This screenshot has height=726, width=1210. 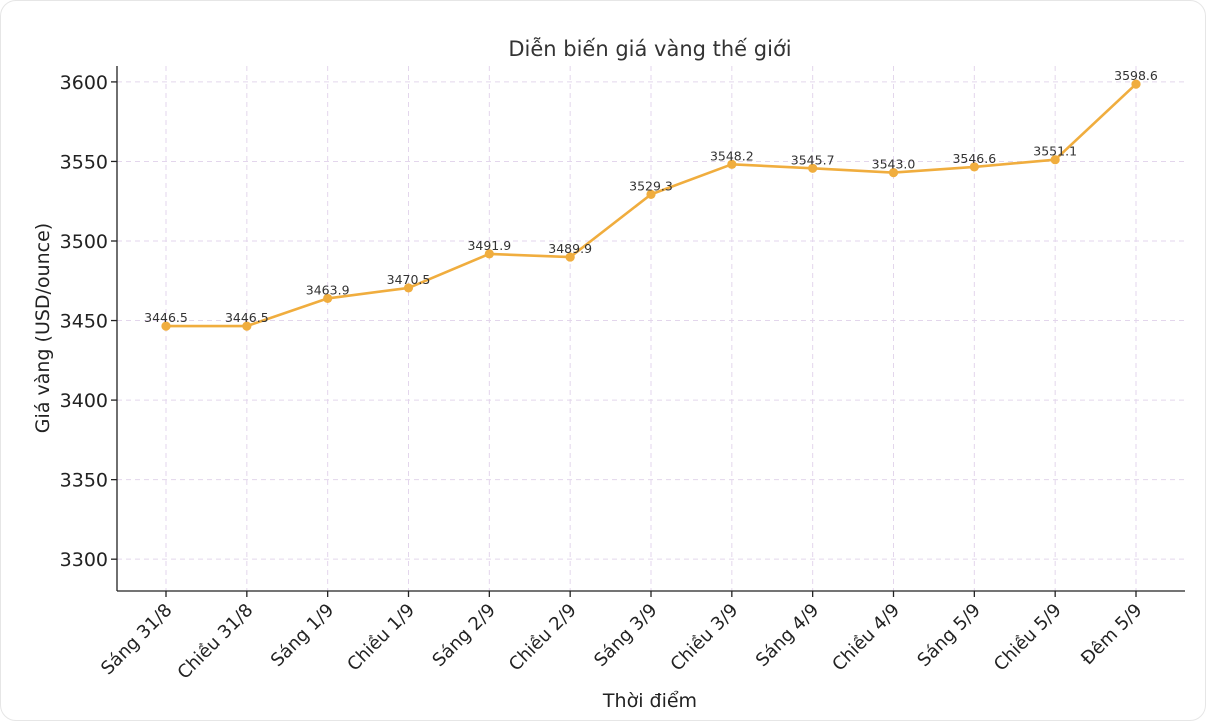 I want to click on x-axis-label: Thời điểm, so click(x=649, y=701).